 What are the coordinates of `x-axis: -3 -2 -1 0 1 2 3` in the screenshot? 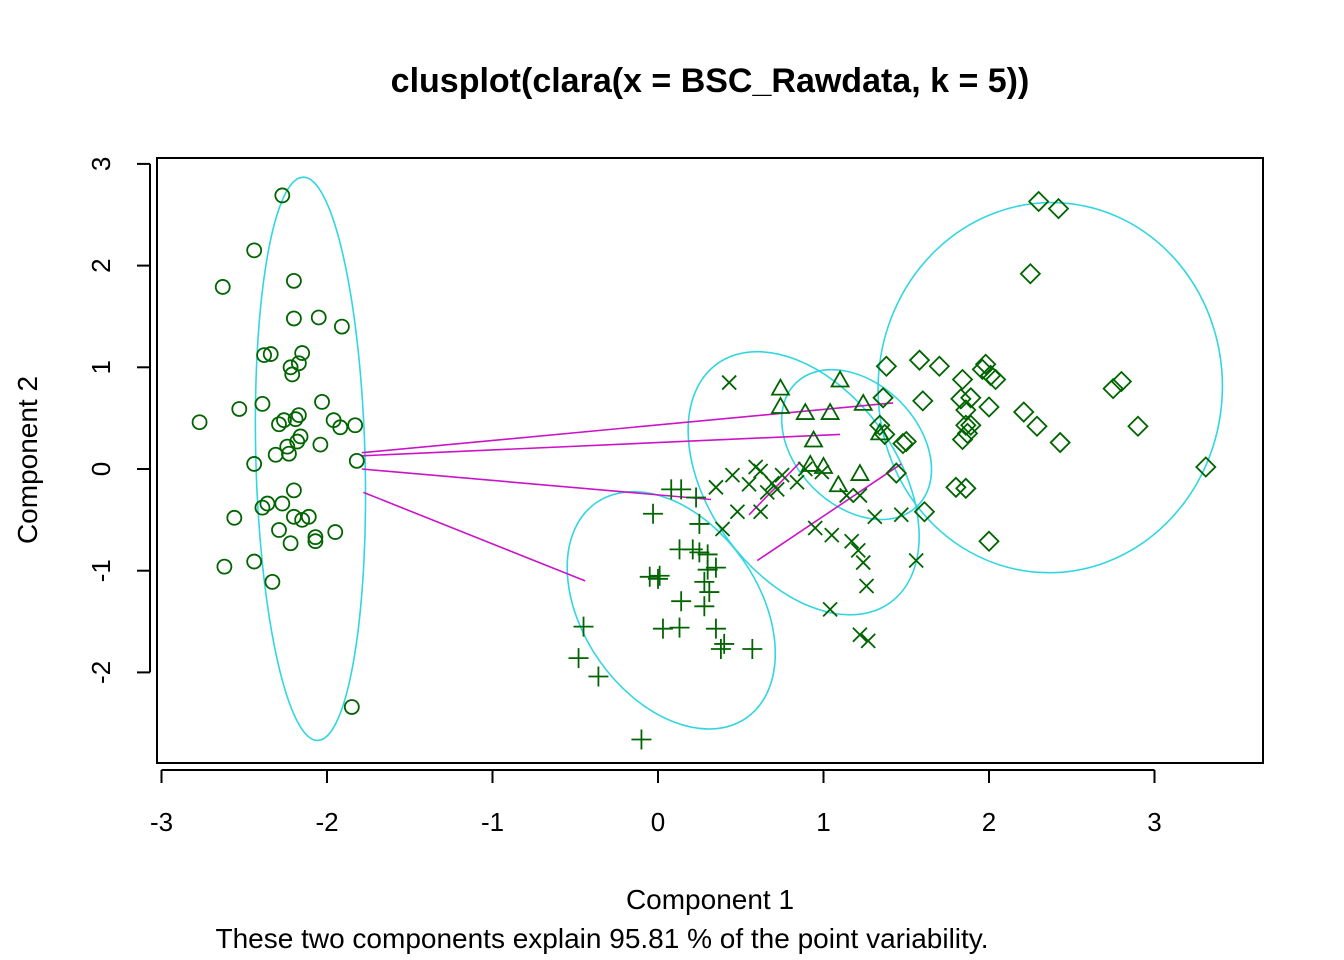 It's located at (656, 803).